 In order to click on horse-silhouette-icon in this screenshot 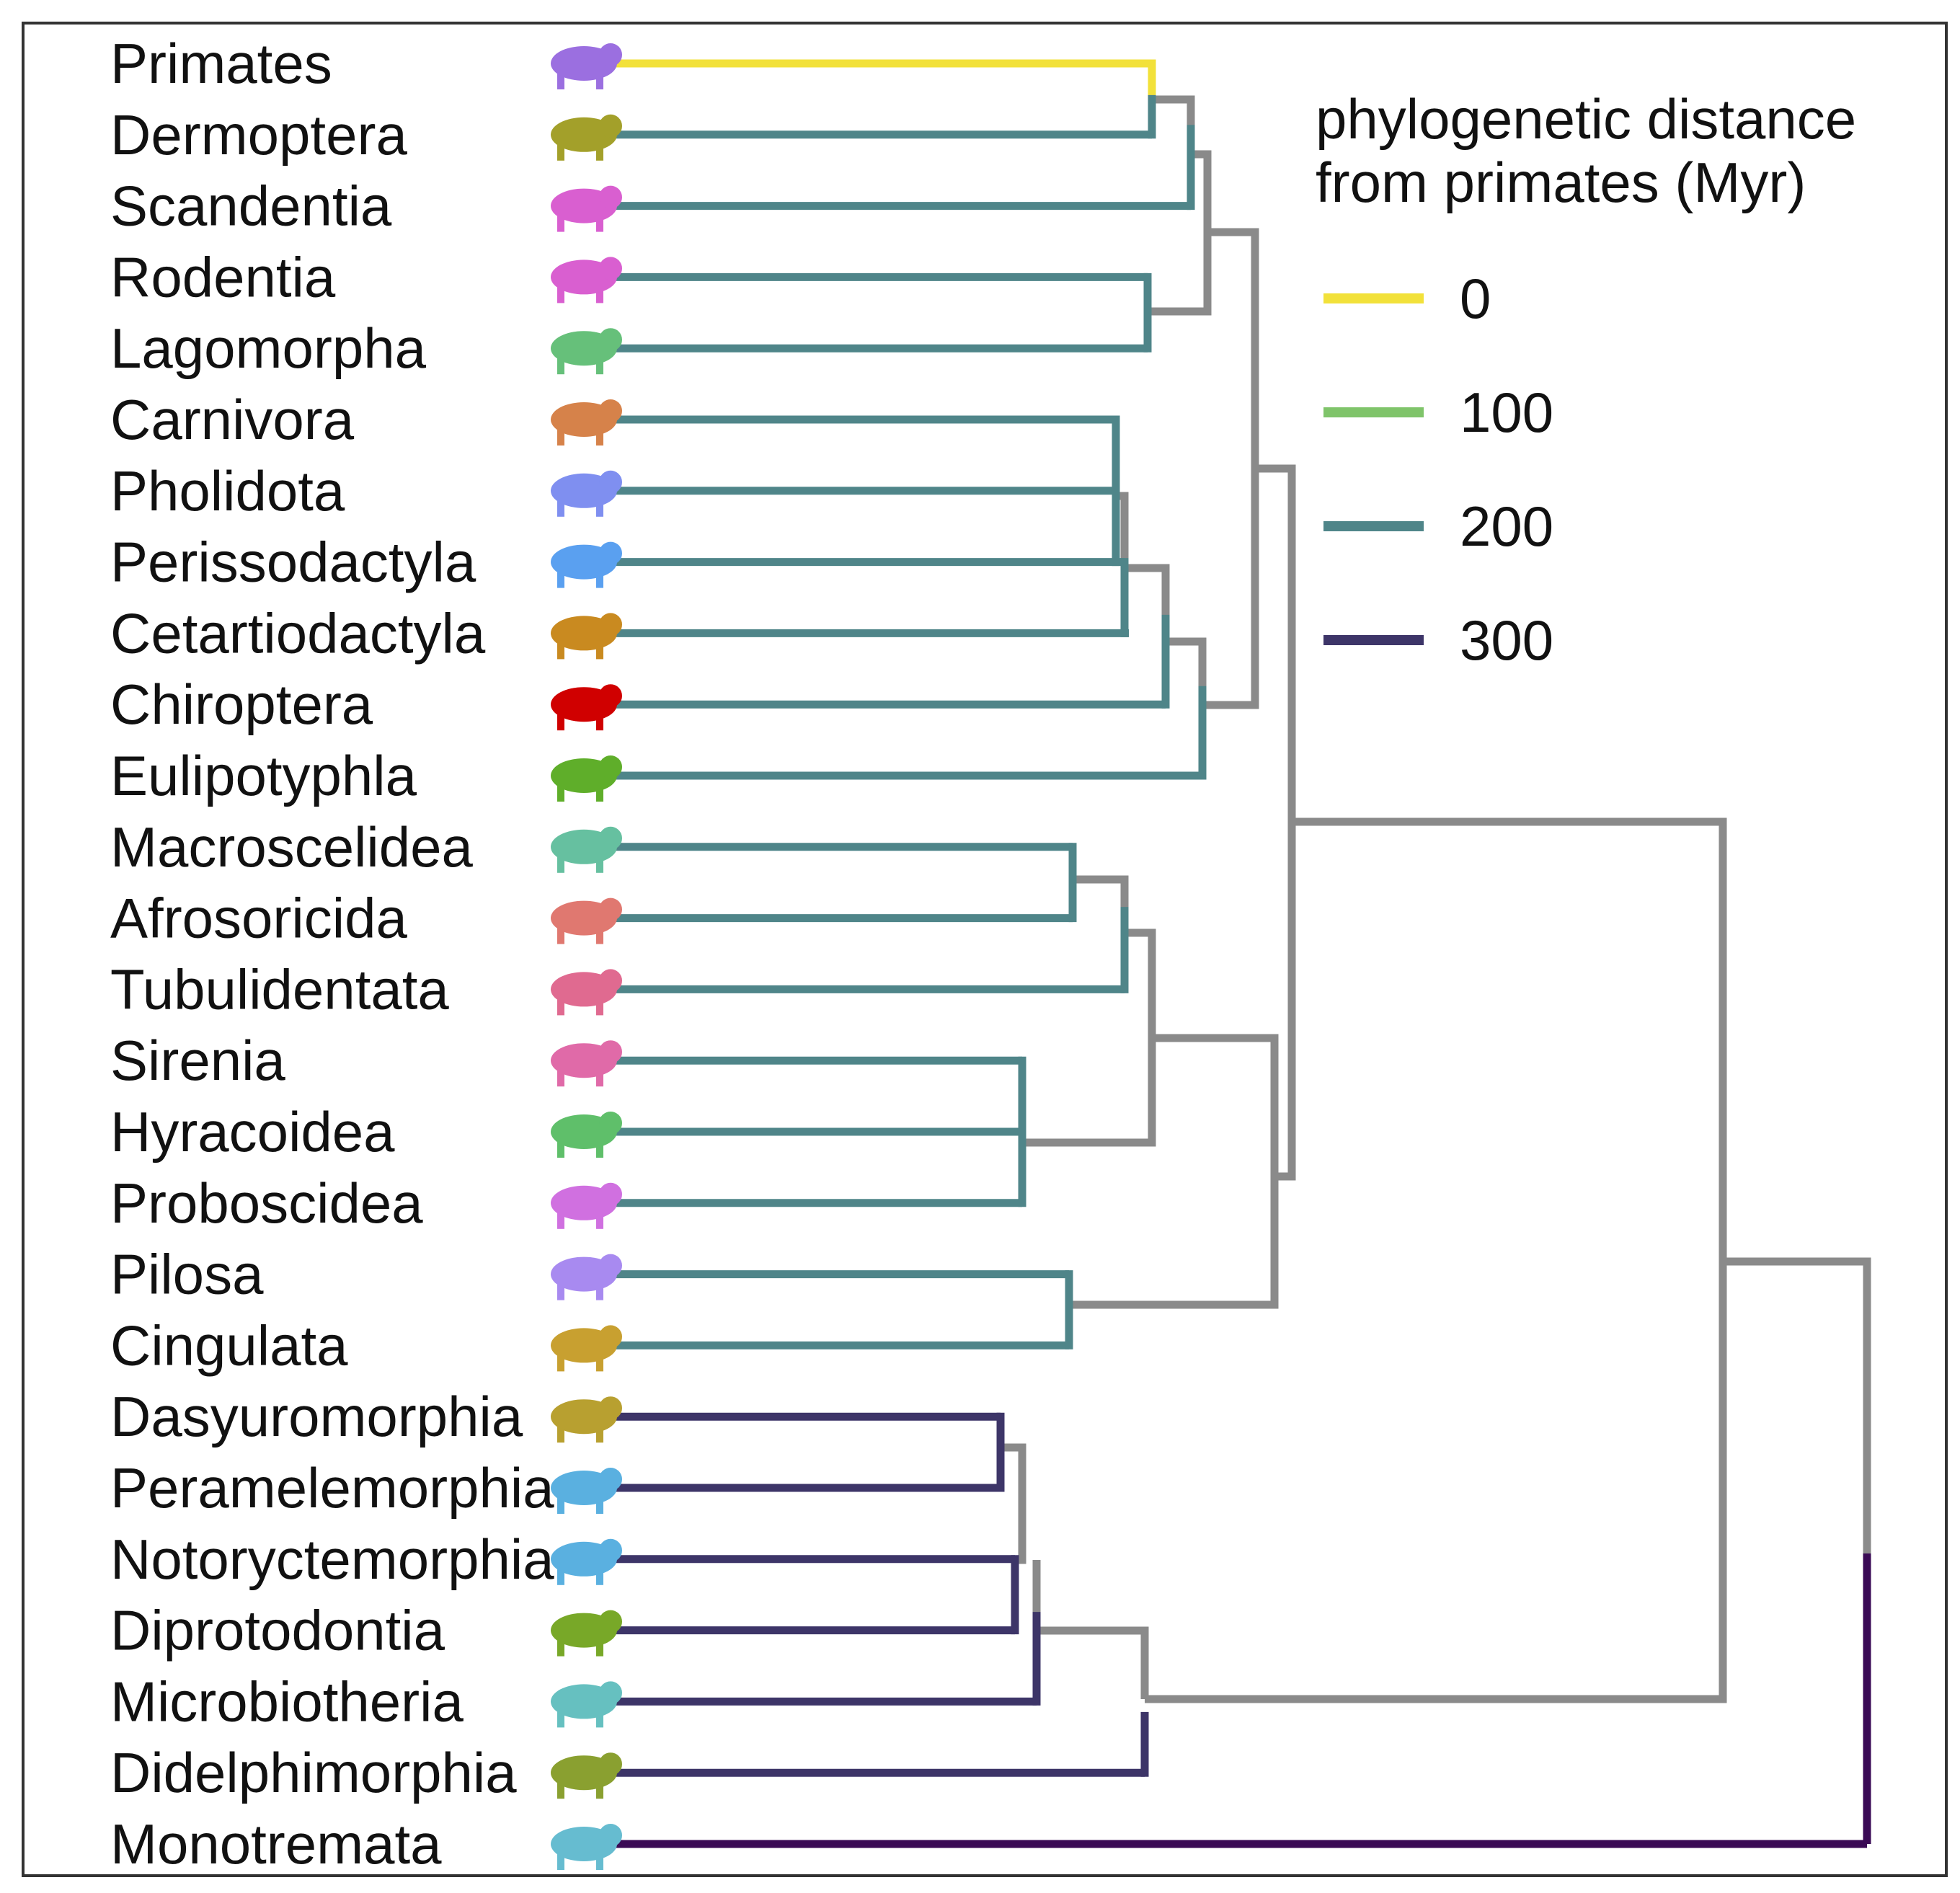, I will do `click(586, 564)`.